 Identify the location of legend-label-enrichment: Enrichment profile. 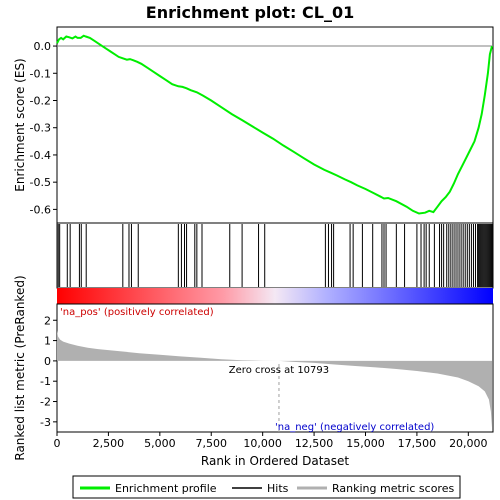
(166, 488).